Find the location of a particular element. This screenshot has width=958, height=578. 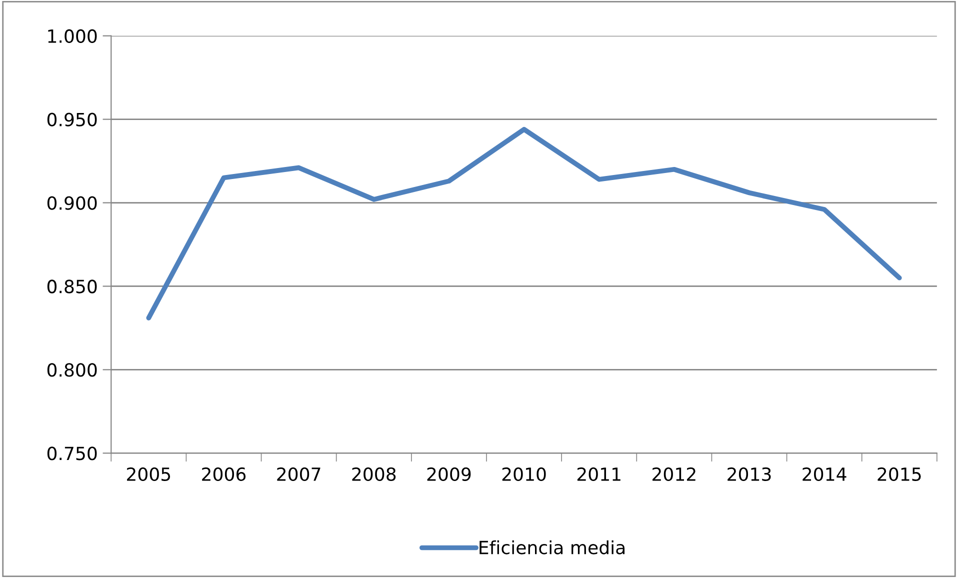

y-tick-label: 1.000 is located at coordinates (72, 36).